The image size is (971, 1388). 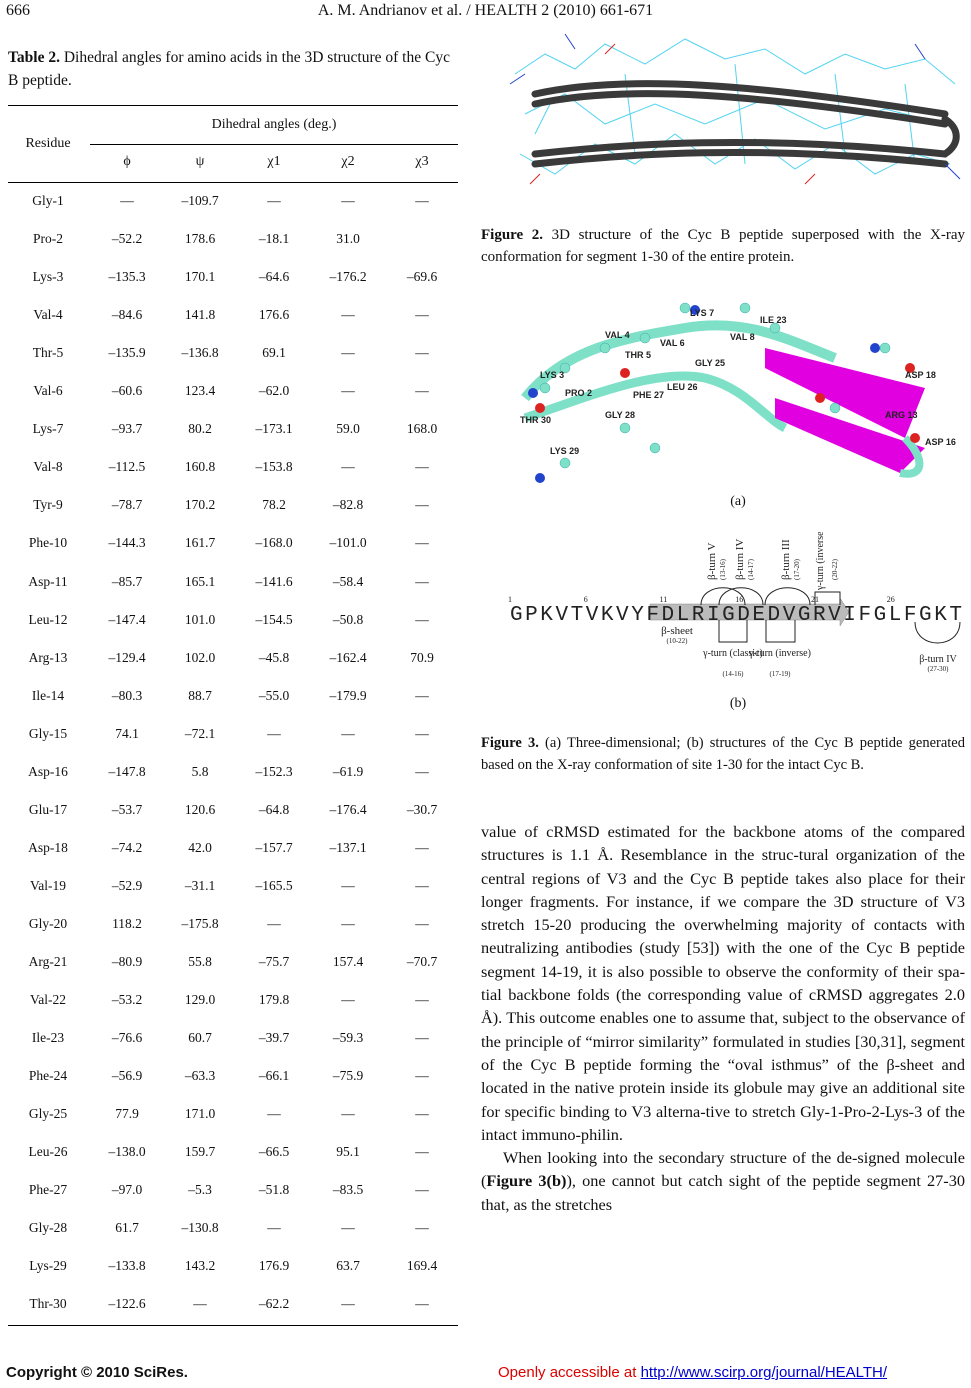 What do you see at coordinates (200, 885) in the screenshot?
I see `angle-value: –31.1` at bounding box center [200, 885].